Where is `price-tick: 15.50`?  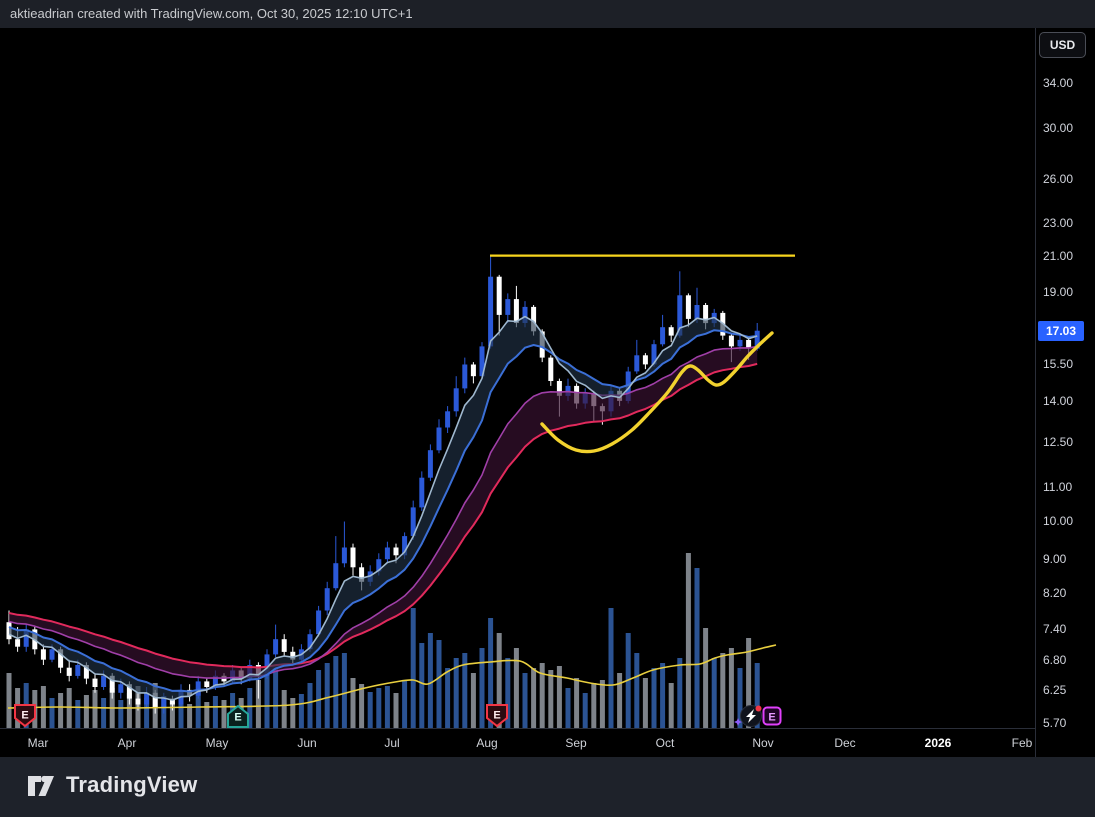
price-tick: 15.50 is located at coordinates (1058, 364).